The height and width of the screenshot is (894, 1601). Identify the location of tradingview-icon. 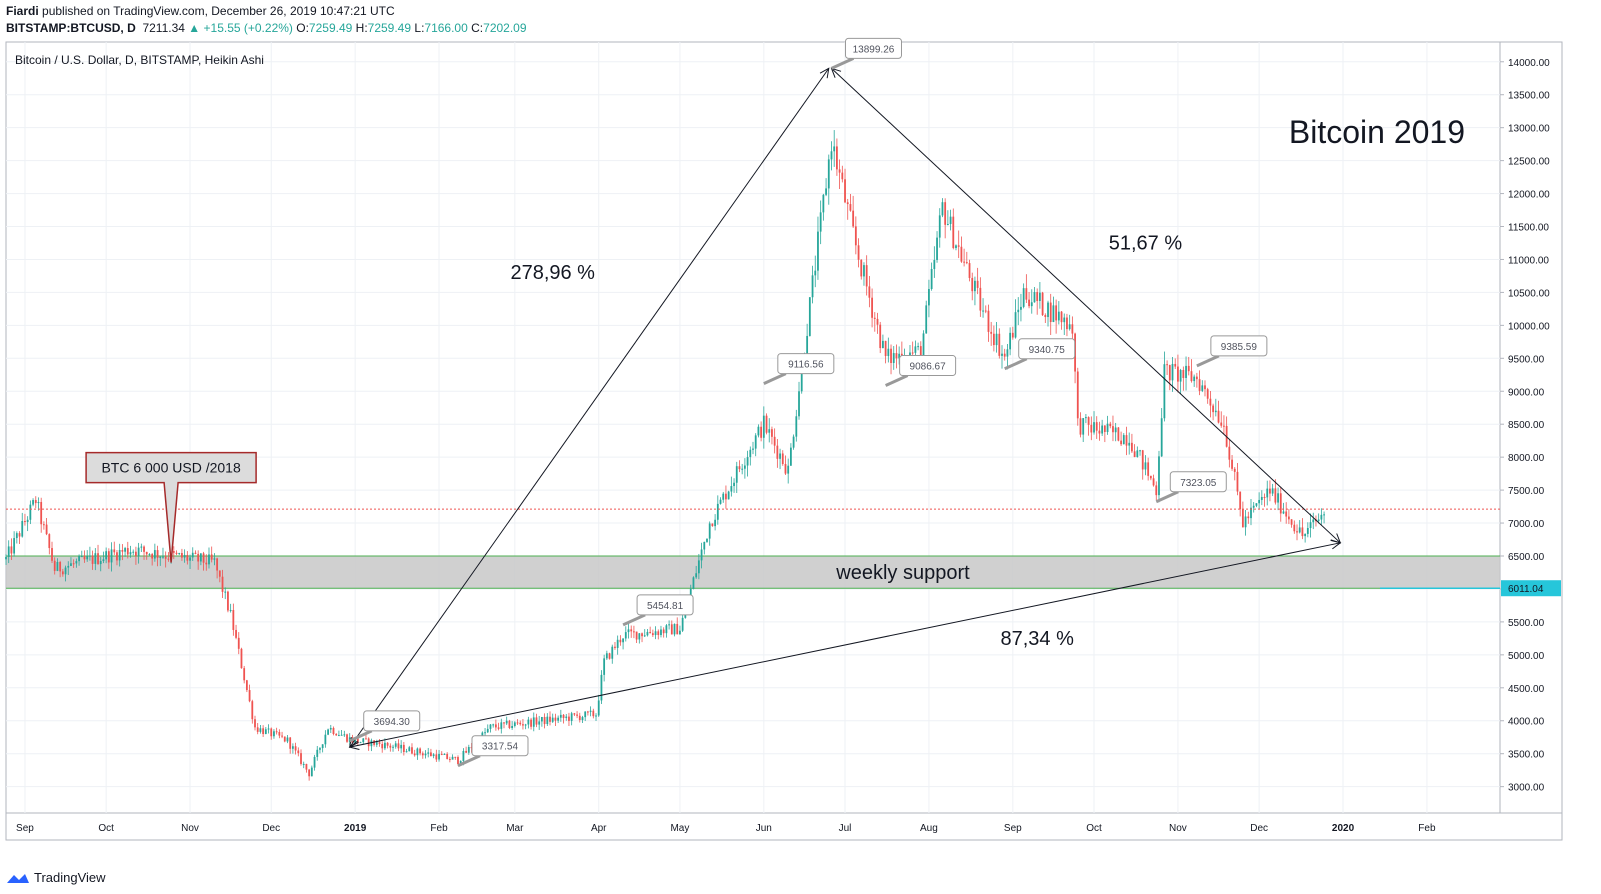
(18, 878).